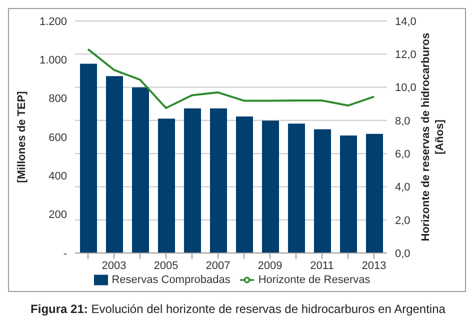 This screenshot has height=326, width=476. Describe the element at coordinates (402, 121) in the screenshot. I see `y2-tick-label: 8,0` at that location.